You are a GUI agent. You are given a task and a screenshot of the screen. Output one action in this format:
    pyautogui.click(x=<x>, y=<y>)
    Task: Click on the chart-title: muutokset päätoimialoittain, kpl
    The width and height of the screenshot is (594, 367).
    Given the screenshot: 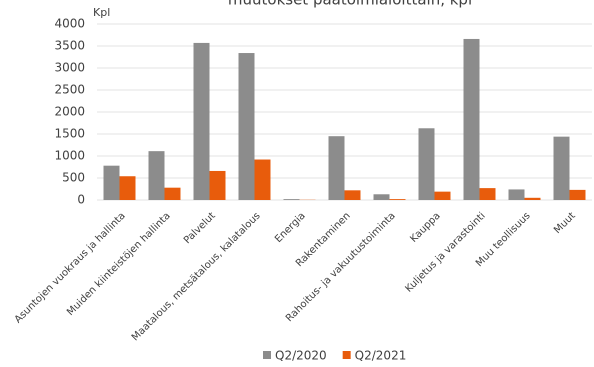 What is the action you would take?
    pyautogui.click(x=350, y=4)
    